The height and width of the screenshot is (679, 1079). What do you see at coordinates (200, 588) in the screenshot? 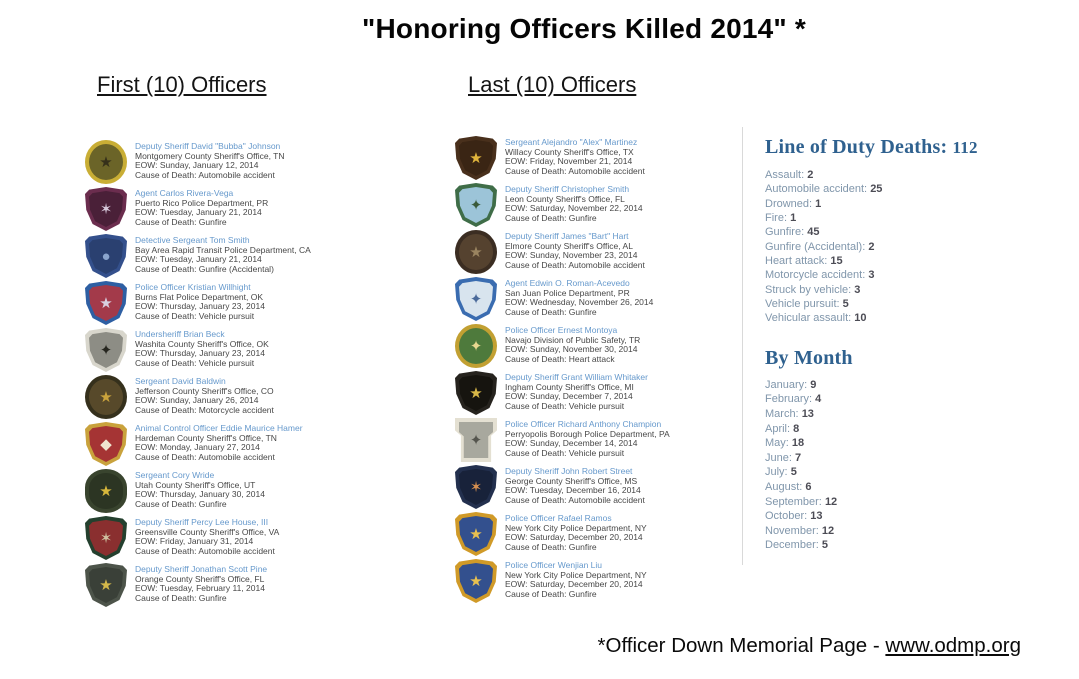
I see `officer-eow: EOW: Tuesday, February 11, 2014` at bounding box center [200, 588].